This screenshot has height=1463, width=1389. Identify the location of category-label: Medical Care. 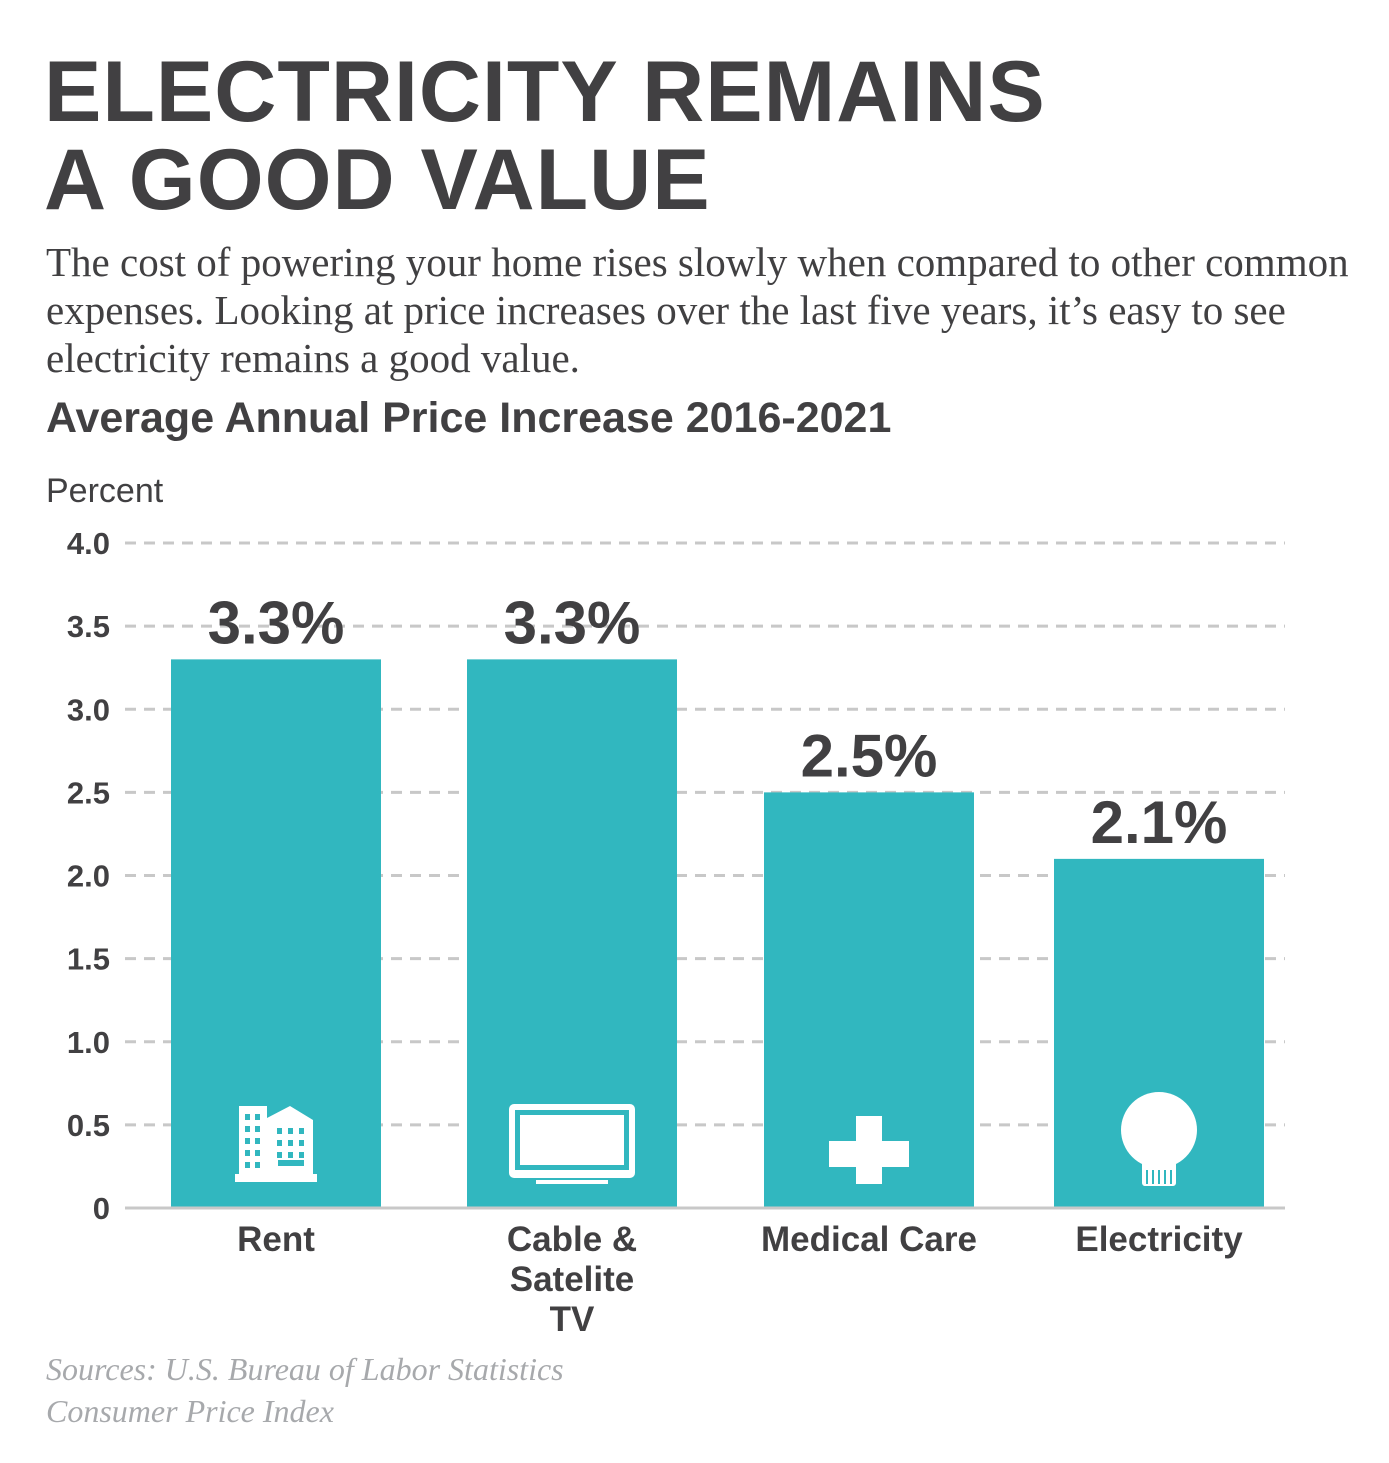
(869, 1239).